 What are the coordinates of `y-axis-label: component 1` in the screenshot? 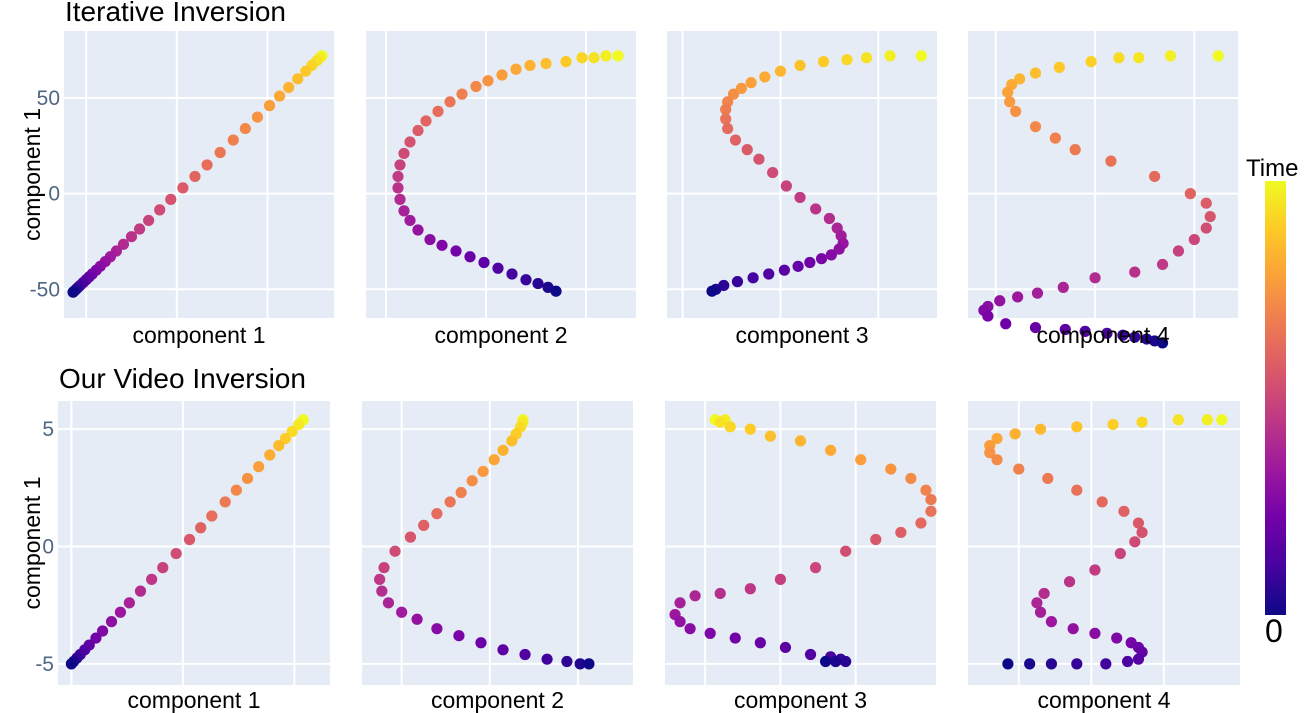 It's located at (32, 543).